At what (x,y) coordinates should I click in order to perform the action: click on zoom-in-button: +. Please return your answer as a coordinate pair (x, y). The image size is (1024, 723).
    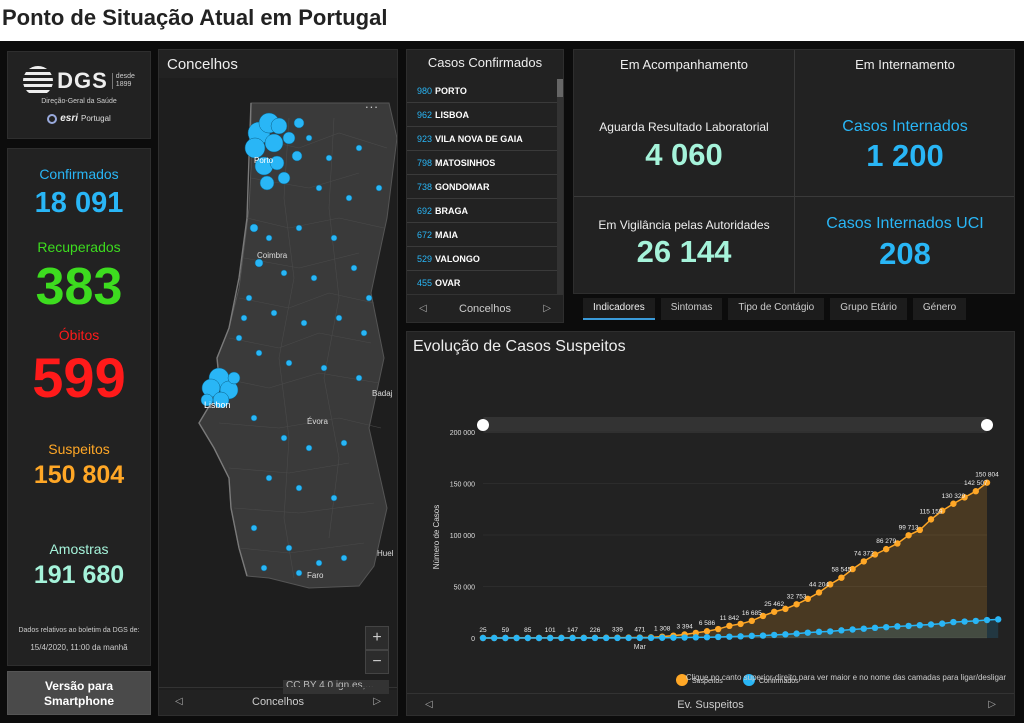
    Looking at the image, I should click on (377, 638).